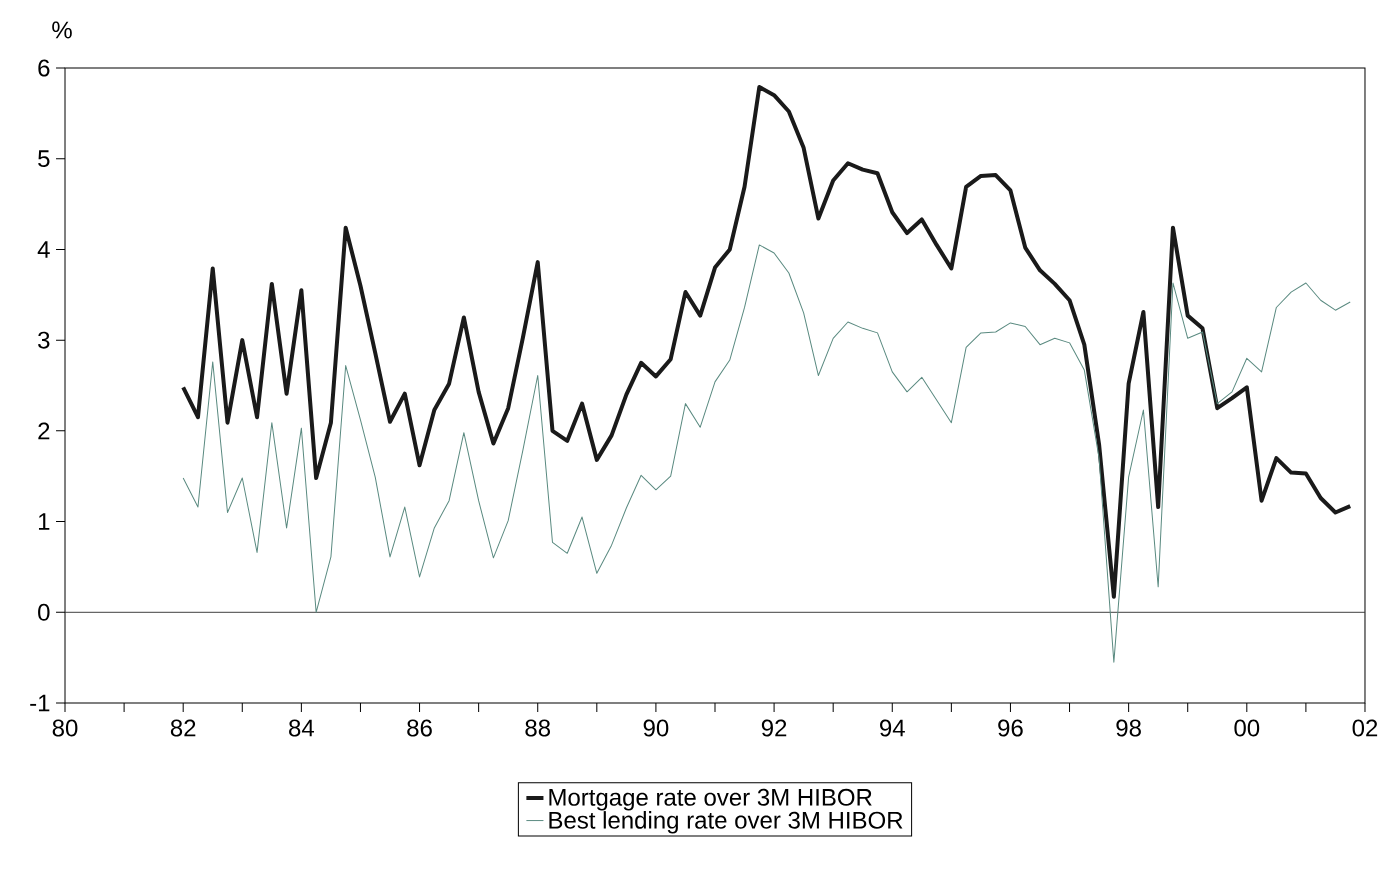 This screenshot has height=893, width=1382. I want to click on x-tick-label: 02, so click(1365, 728).